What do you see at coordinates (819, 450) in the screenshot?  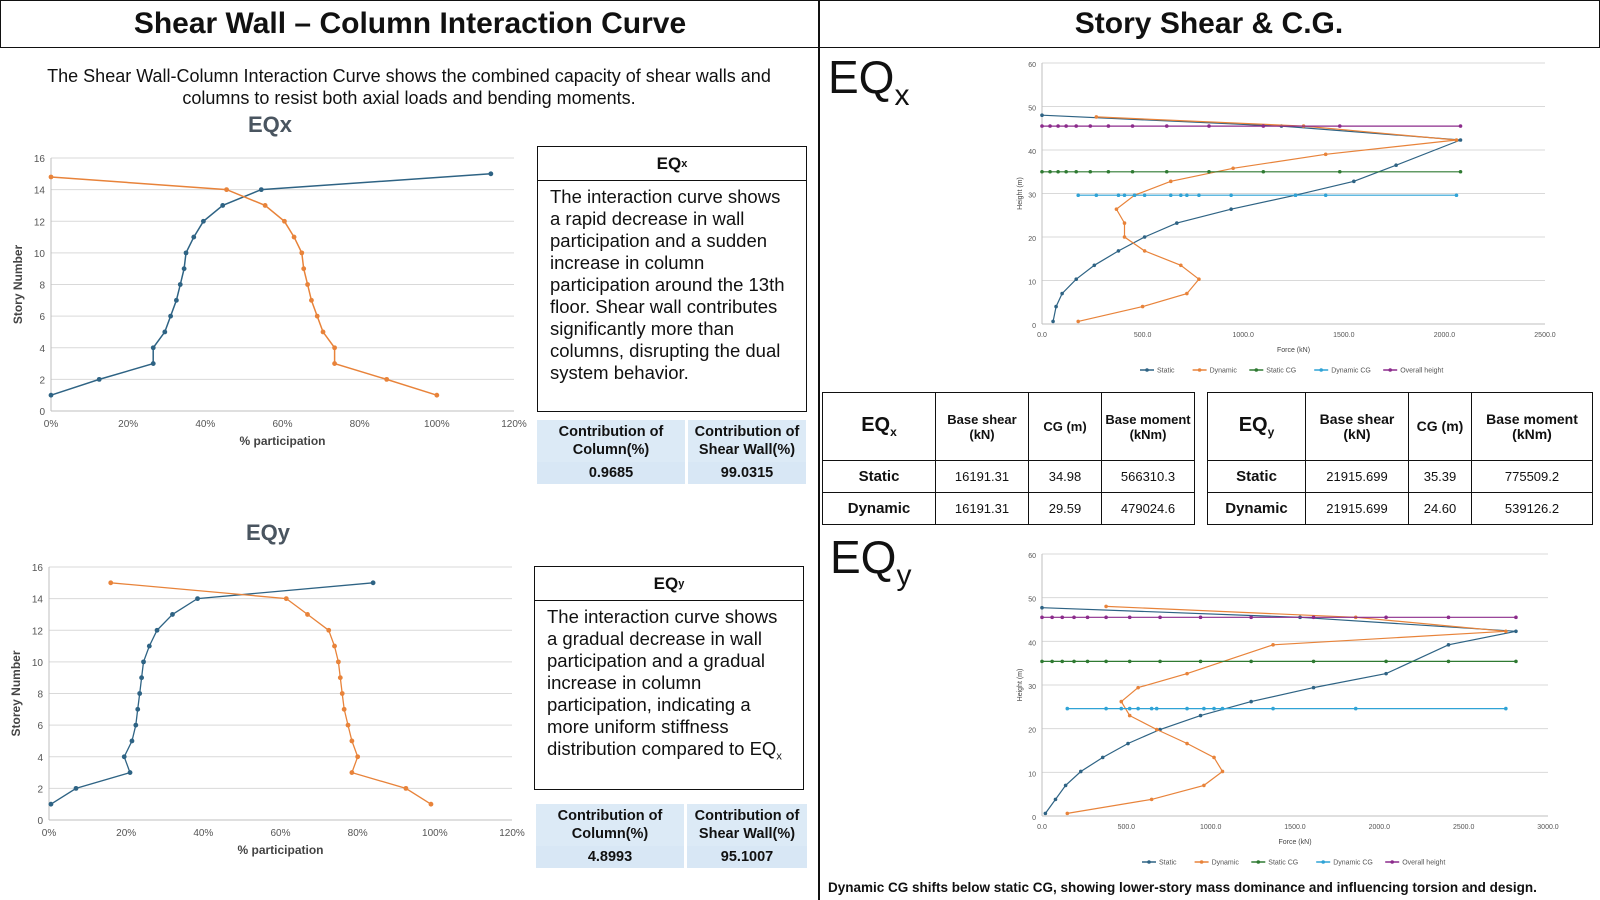 I see `panel-divider` at bounding box center [819, 450].